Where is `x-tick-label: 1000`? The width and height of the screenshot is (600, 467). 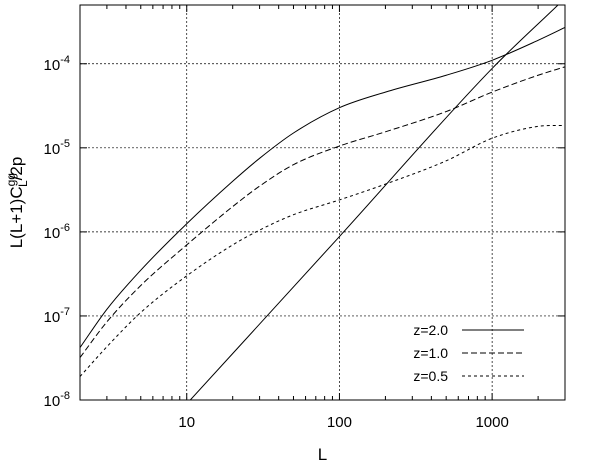
x-tick-label: 1000 is located at coordinates (491, 422).